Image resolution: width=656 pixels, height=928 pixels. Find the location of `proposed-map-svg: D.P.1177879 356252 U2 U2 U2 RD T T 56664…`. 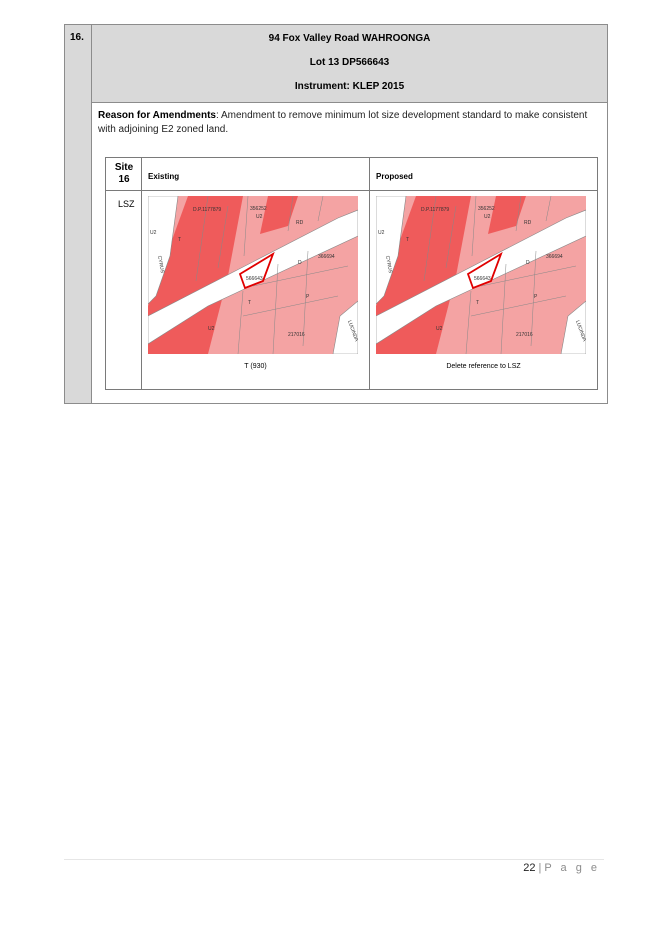

proposed-map-svg: D.P.1177879 356252 U2 U2 U2 RD T T 56664… is located at coordinates (481, 275).